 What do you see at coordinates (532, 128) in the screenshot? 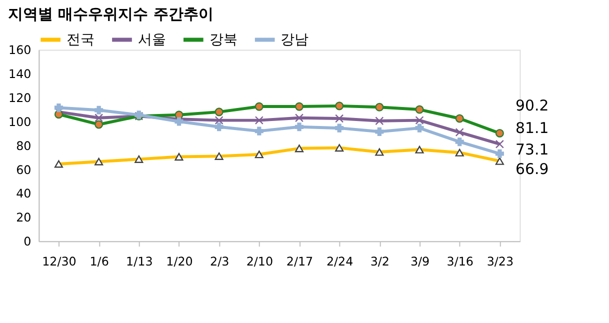
I see `data-label: 81.1` at bounding box center [532, 128].